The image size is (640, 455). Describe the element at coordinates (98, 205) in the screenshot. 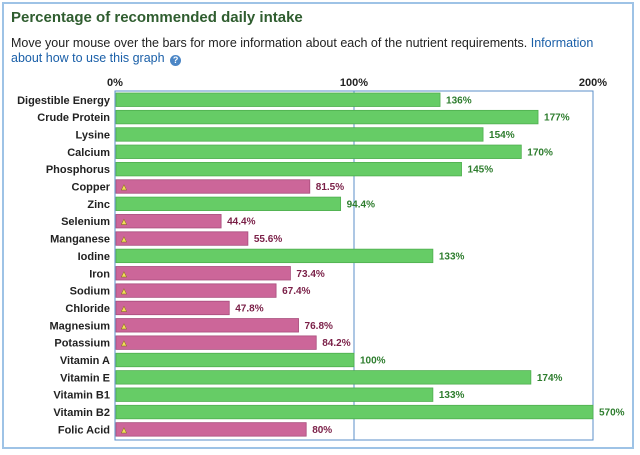

I see `category-label: Zinc` at that location.